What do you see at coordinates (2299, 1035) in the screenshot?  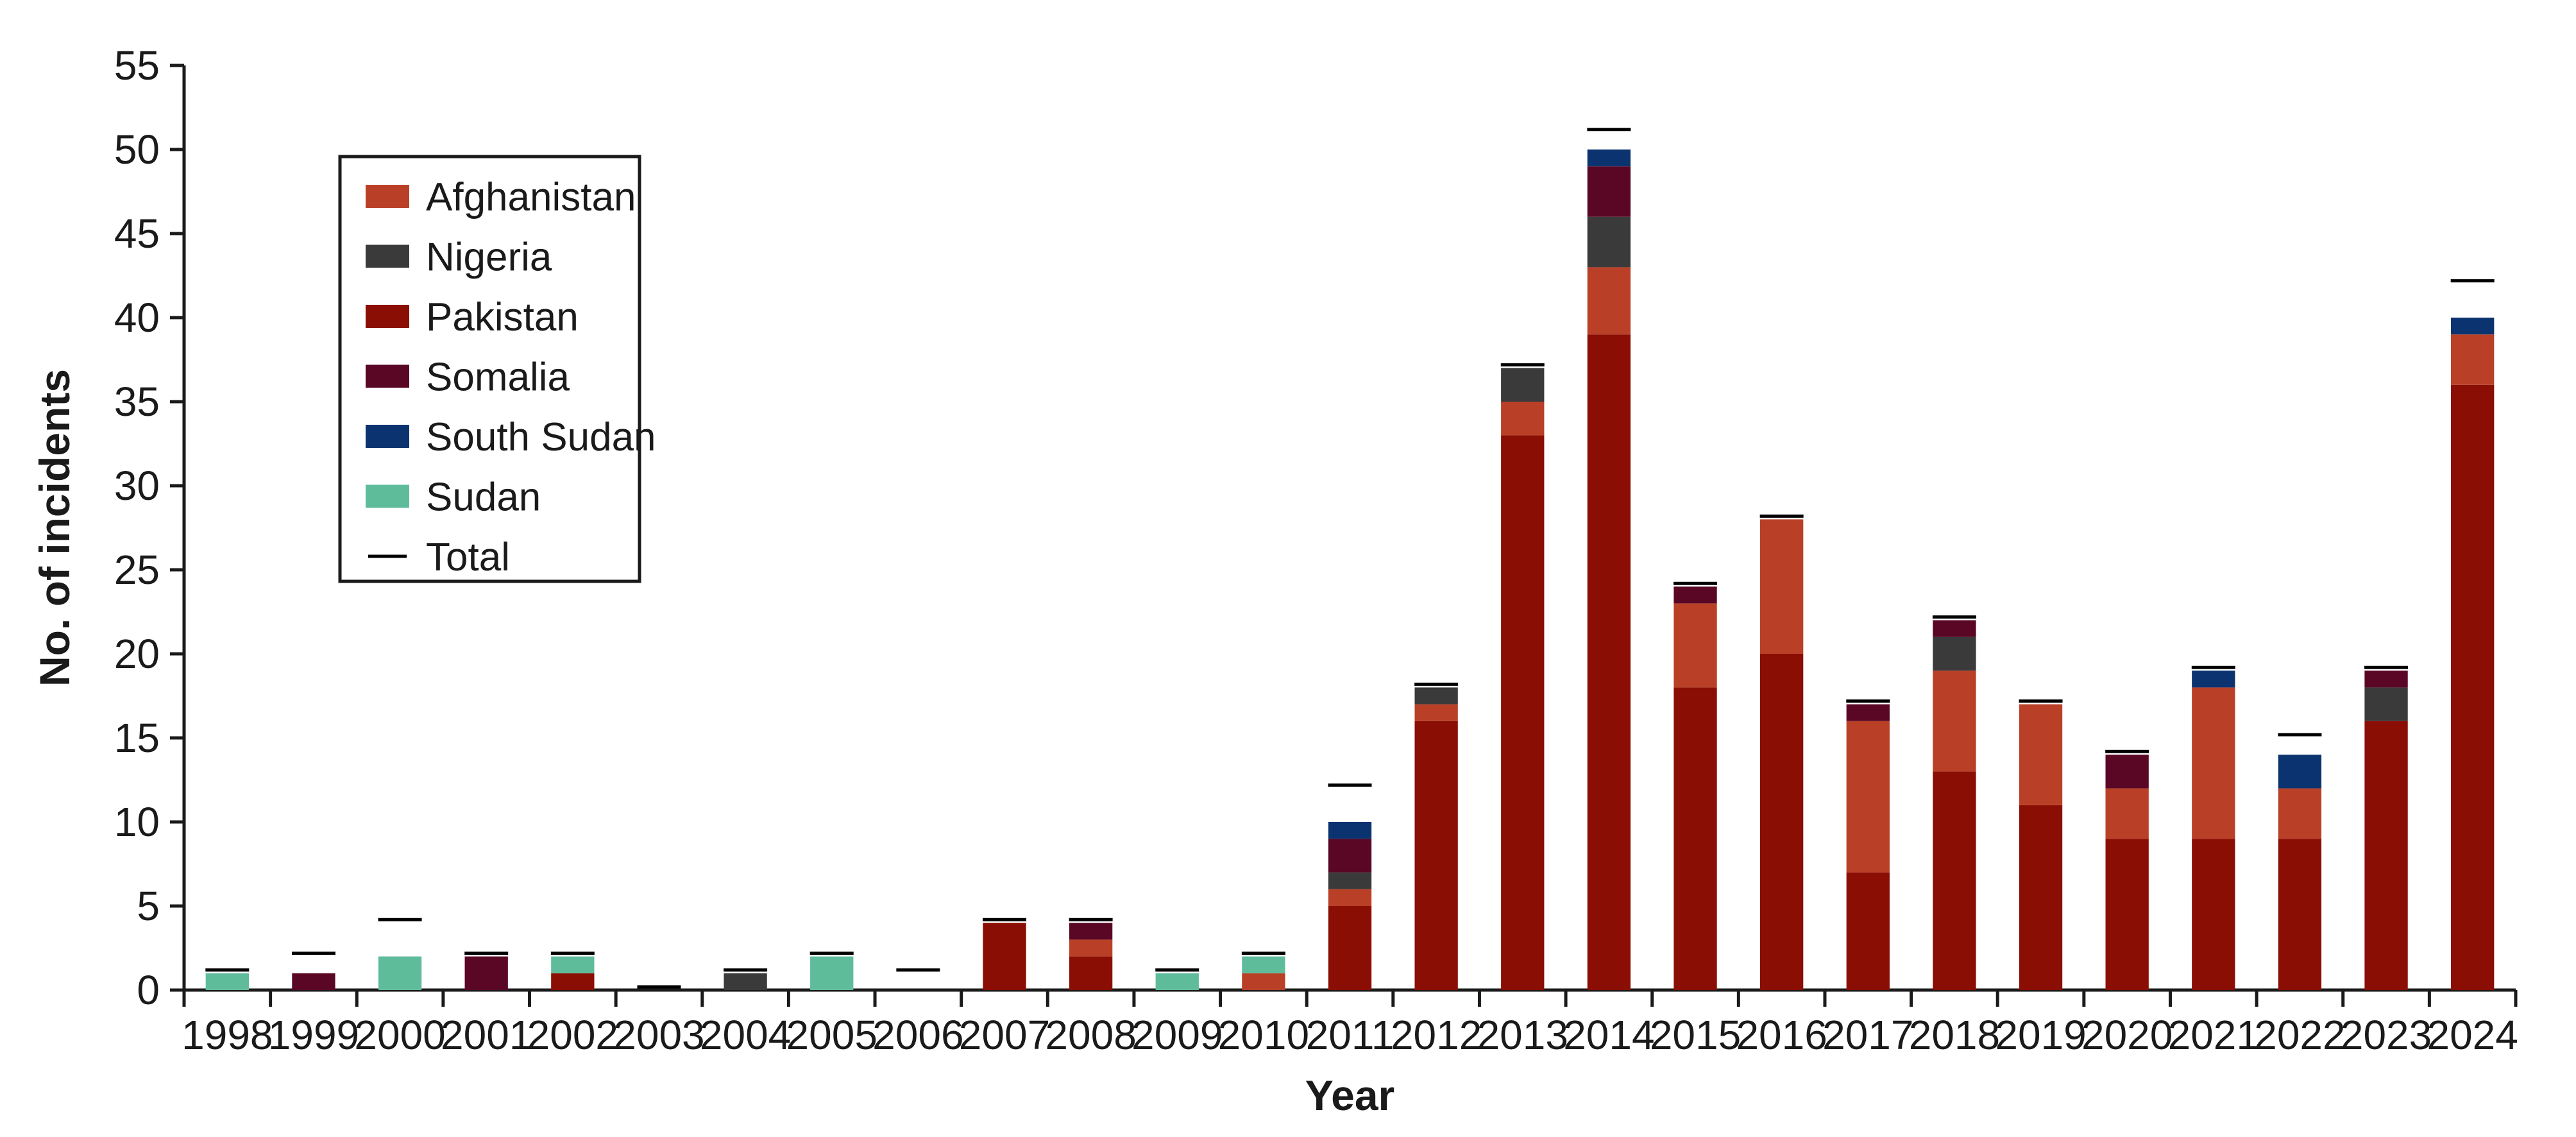 I see `x-tick-label: 2022` at bounding box center [2299, 1035].